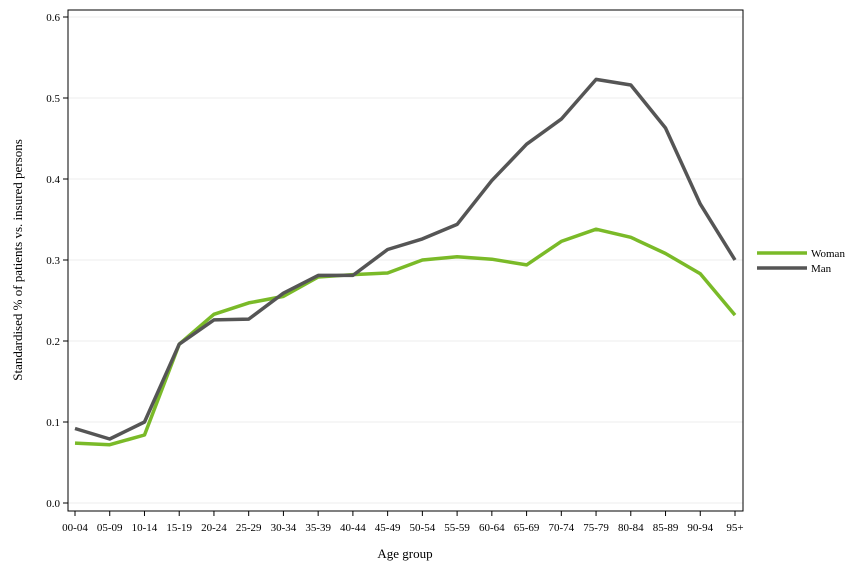  What do you see at coordinates (828, 254) in the screenshot?
I see `legend-label-woman: Woman` at bounding box center [828, 254].